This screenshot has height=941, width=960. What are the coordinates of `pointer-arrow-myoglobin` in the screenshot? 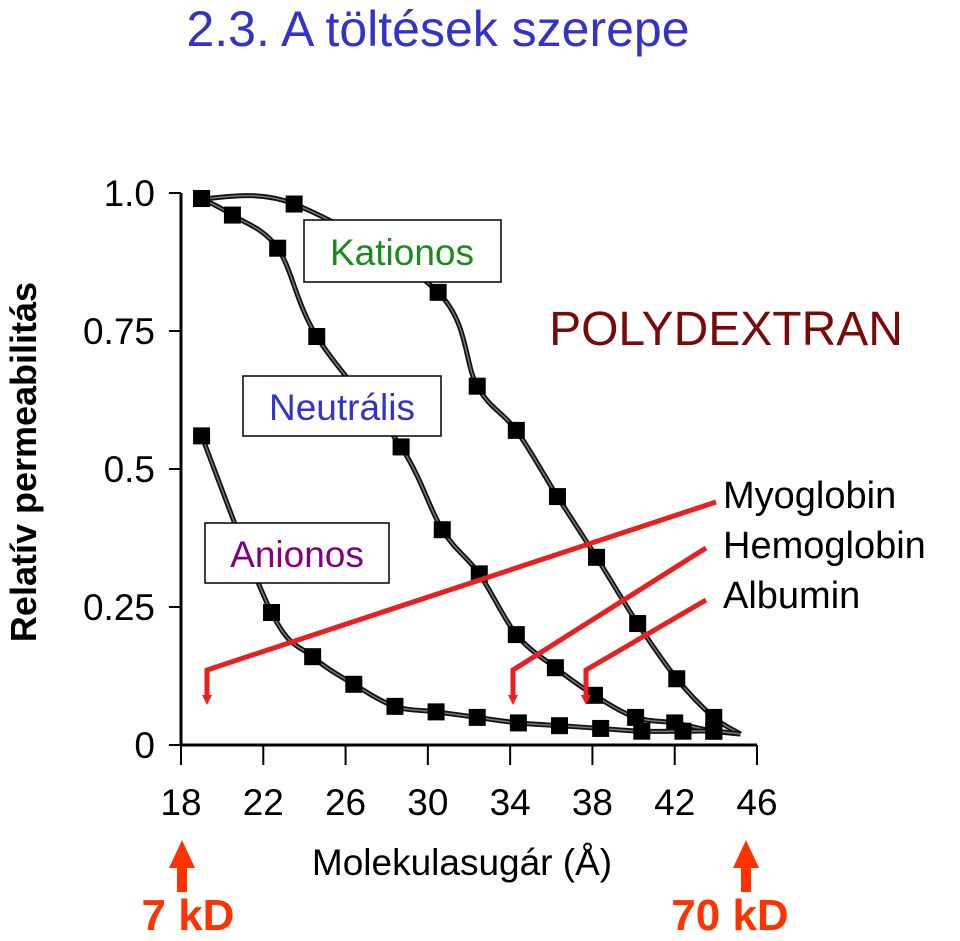 It's located at (459, 602).